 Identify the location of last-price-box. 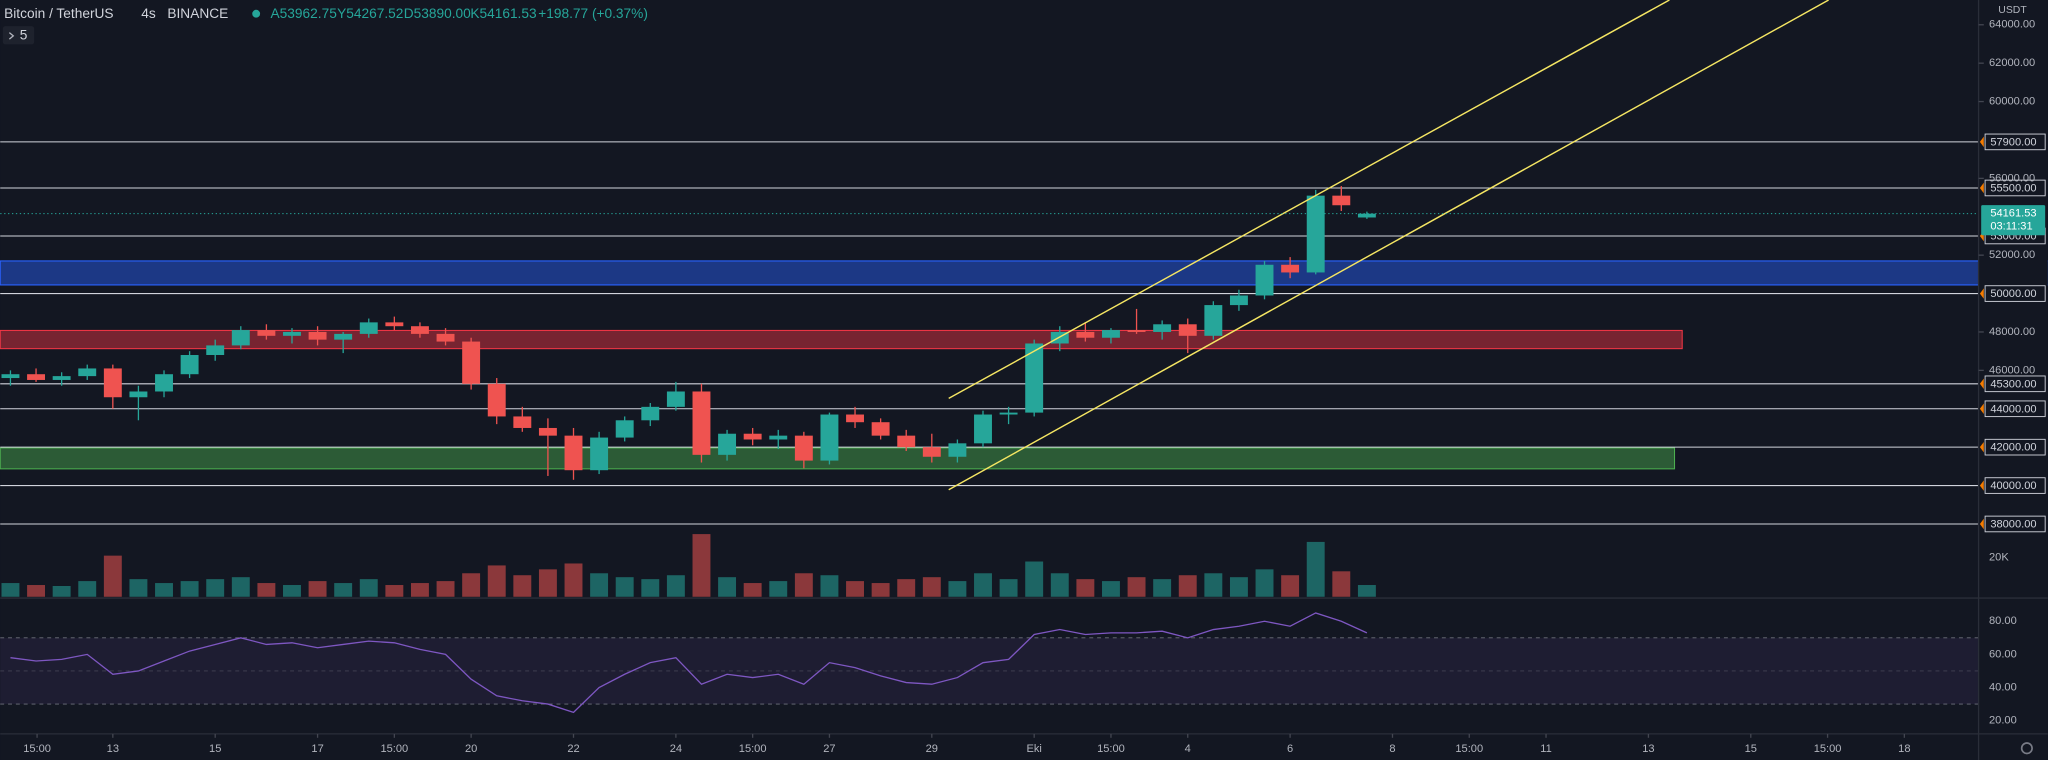
(2013, 220).